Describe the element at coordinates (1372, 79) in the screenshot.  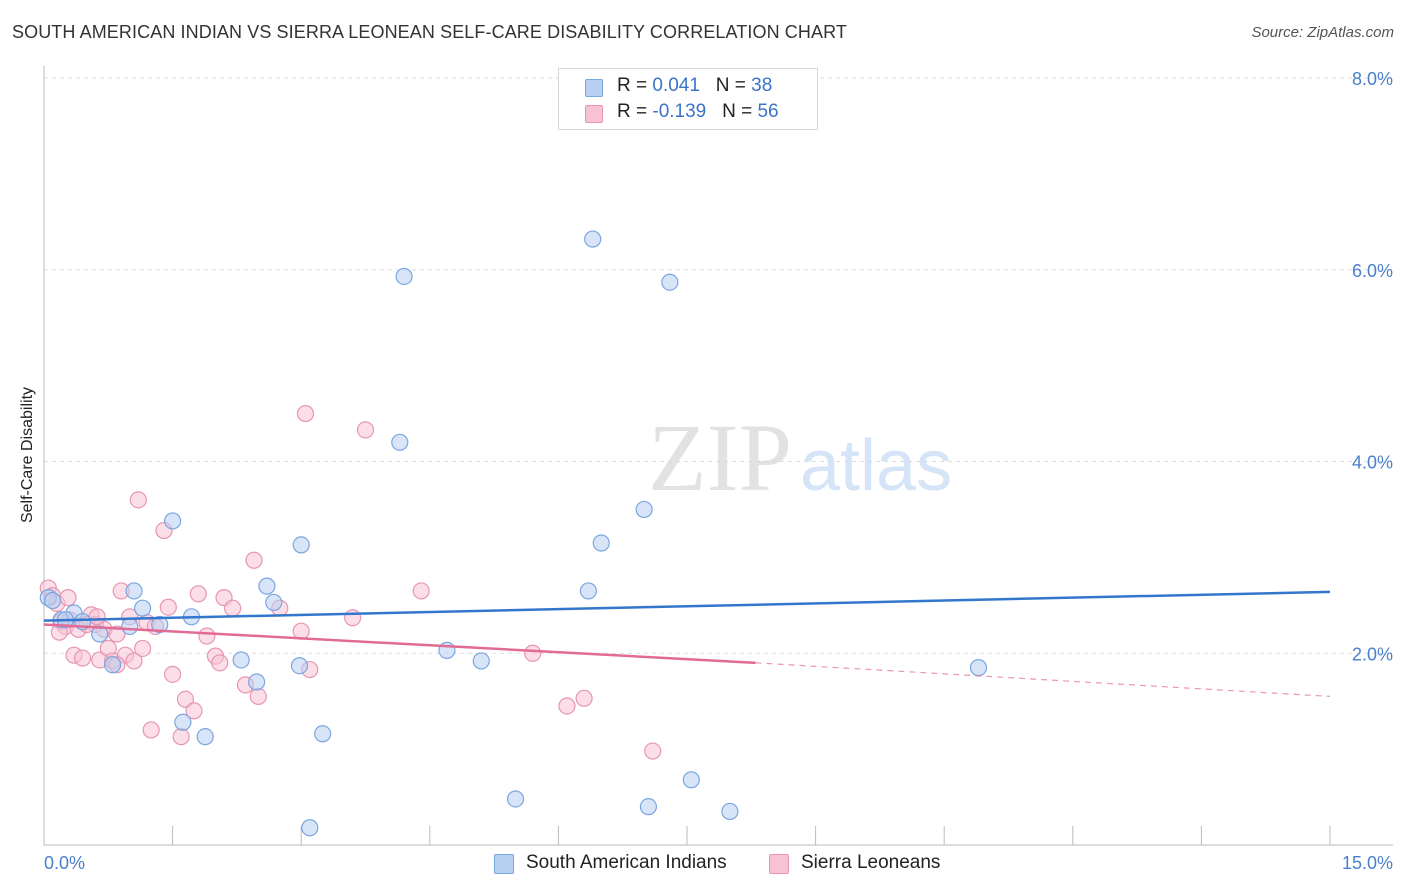
I see `y-tick-label: 8.0%` at that location.